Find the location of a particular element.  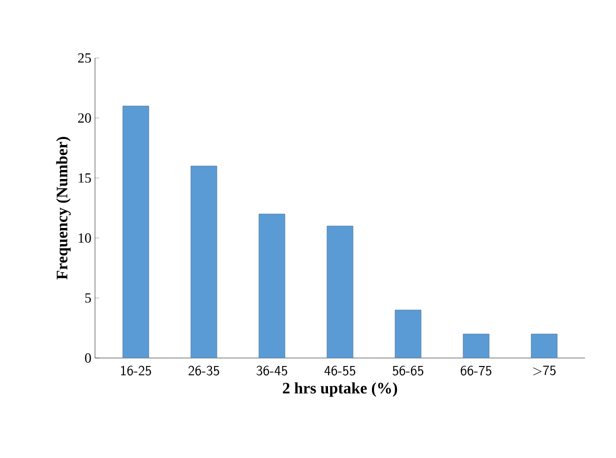

x-tick-label: 26-35 is located at coordinates (204, 371).